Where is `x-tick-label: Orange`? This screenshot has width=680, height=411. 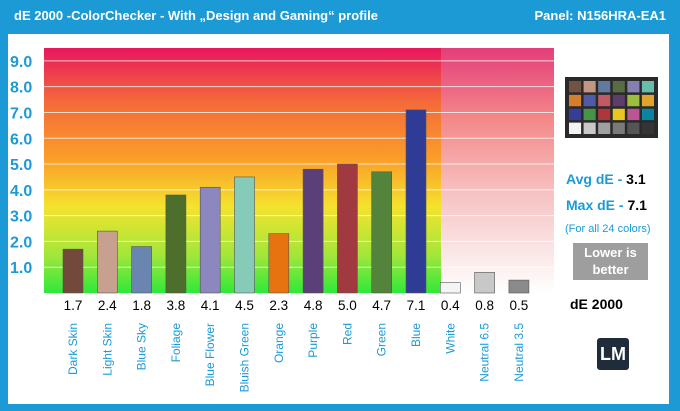 x-tick-label: Orange is located at coordinates (279, 343).